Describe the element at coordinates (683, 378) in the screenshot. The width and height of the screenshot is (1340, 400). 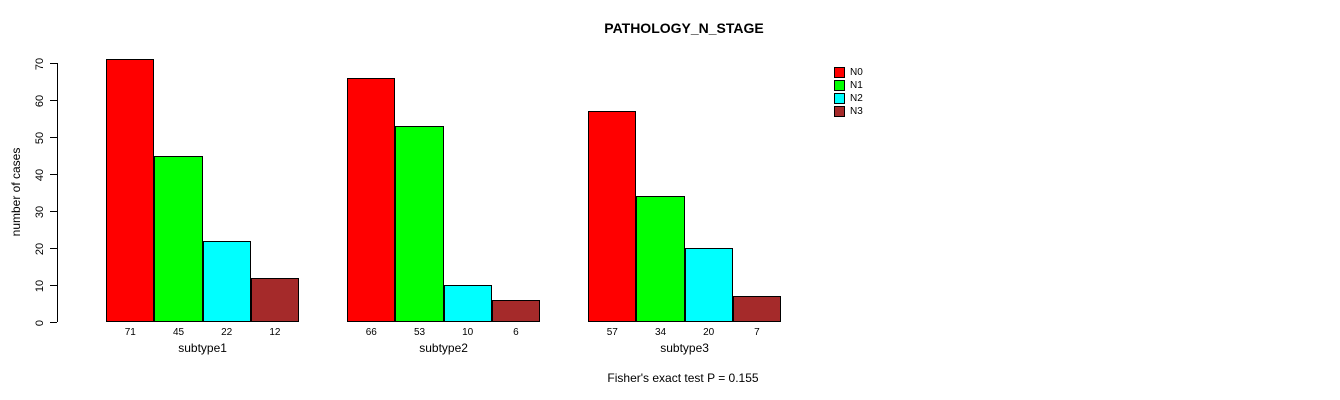
I see `statistical-test-annotation: Fisher's exact test P = 0.155` at that location.